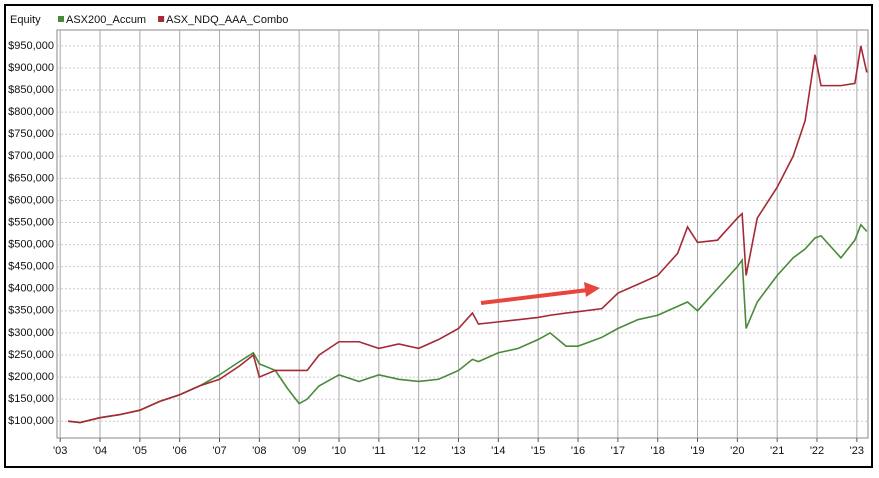  What do you see at coordinates (458, 451) in the screenshot?
I see `x-tick-label: '13` at bounding box center [458, 451].